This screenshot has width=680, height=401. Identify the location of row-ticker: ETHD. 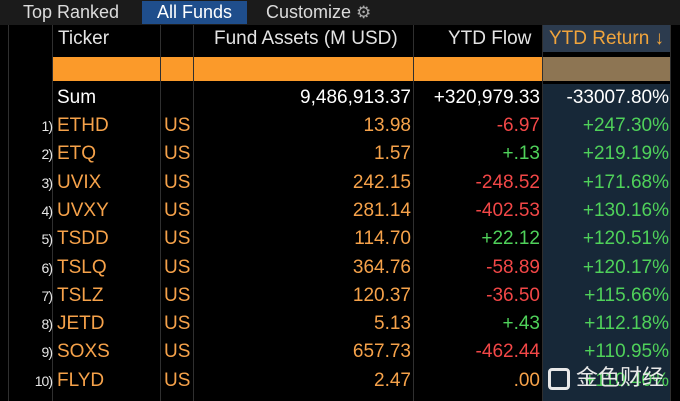
(83, 125).